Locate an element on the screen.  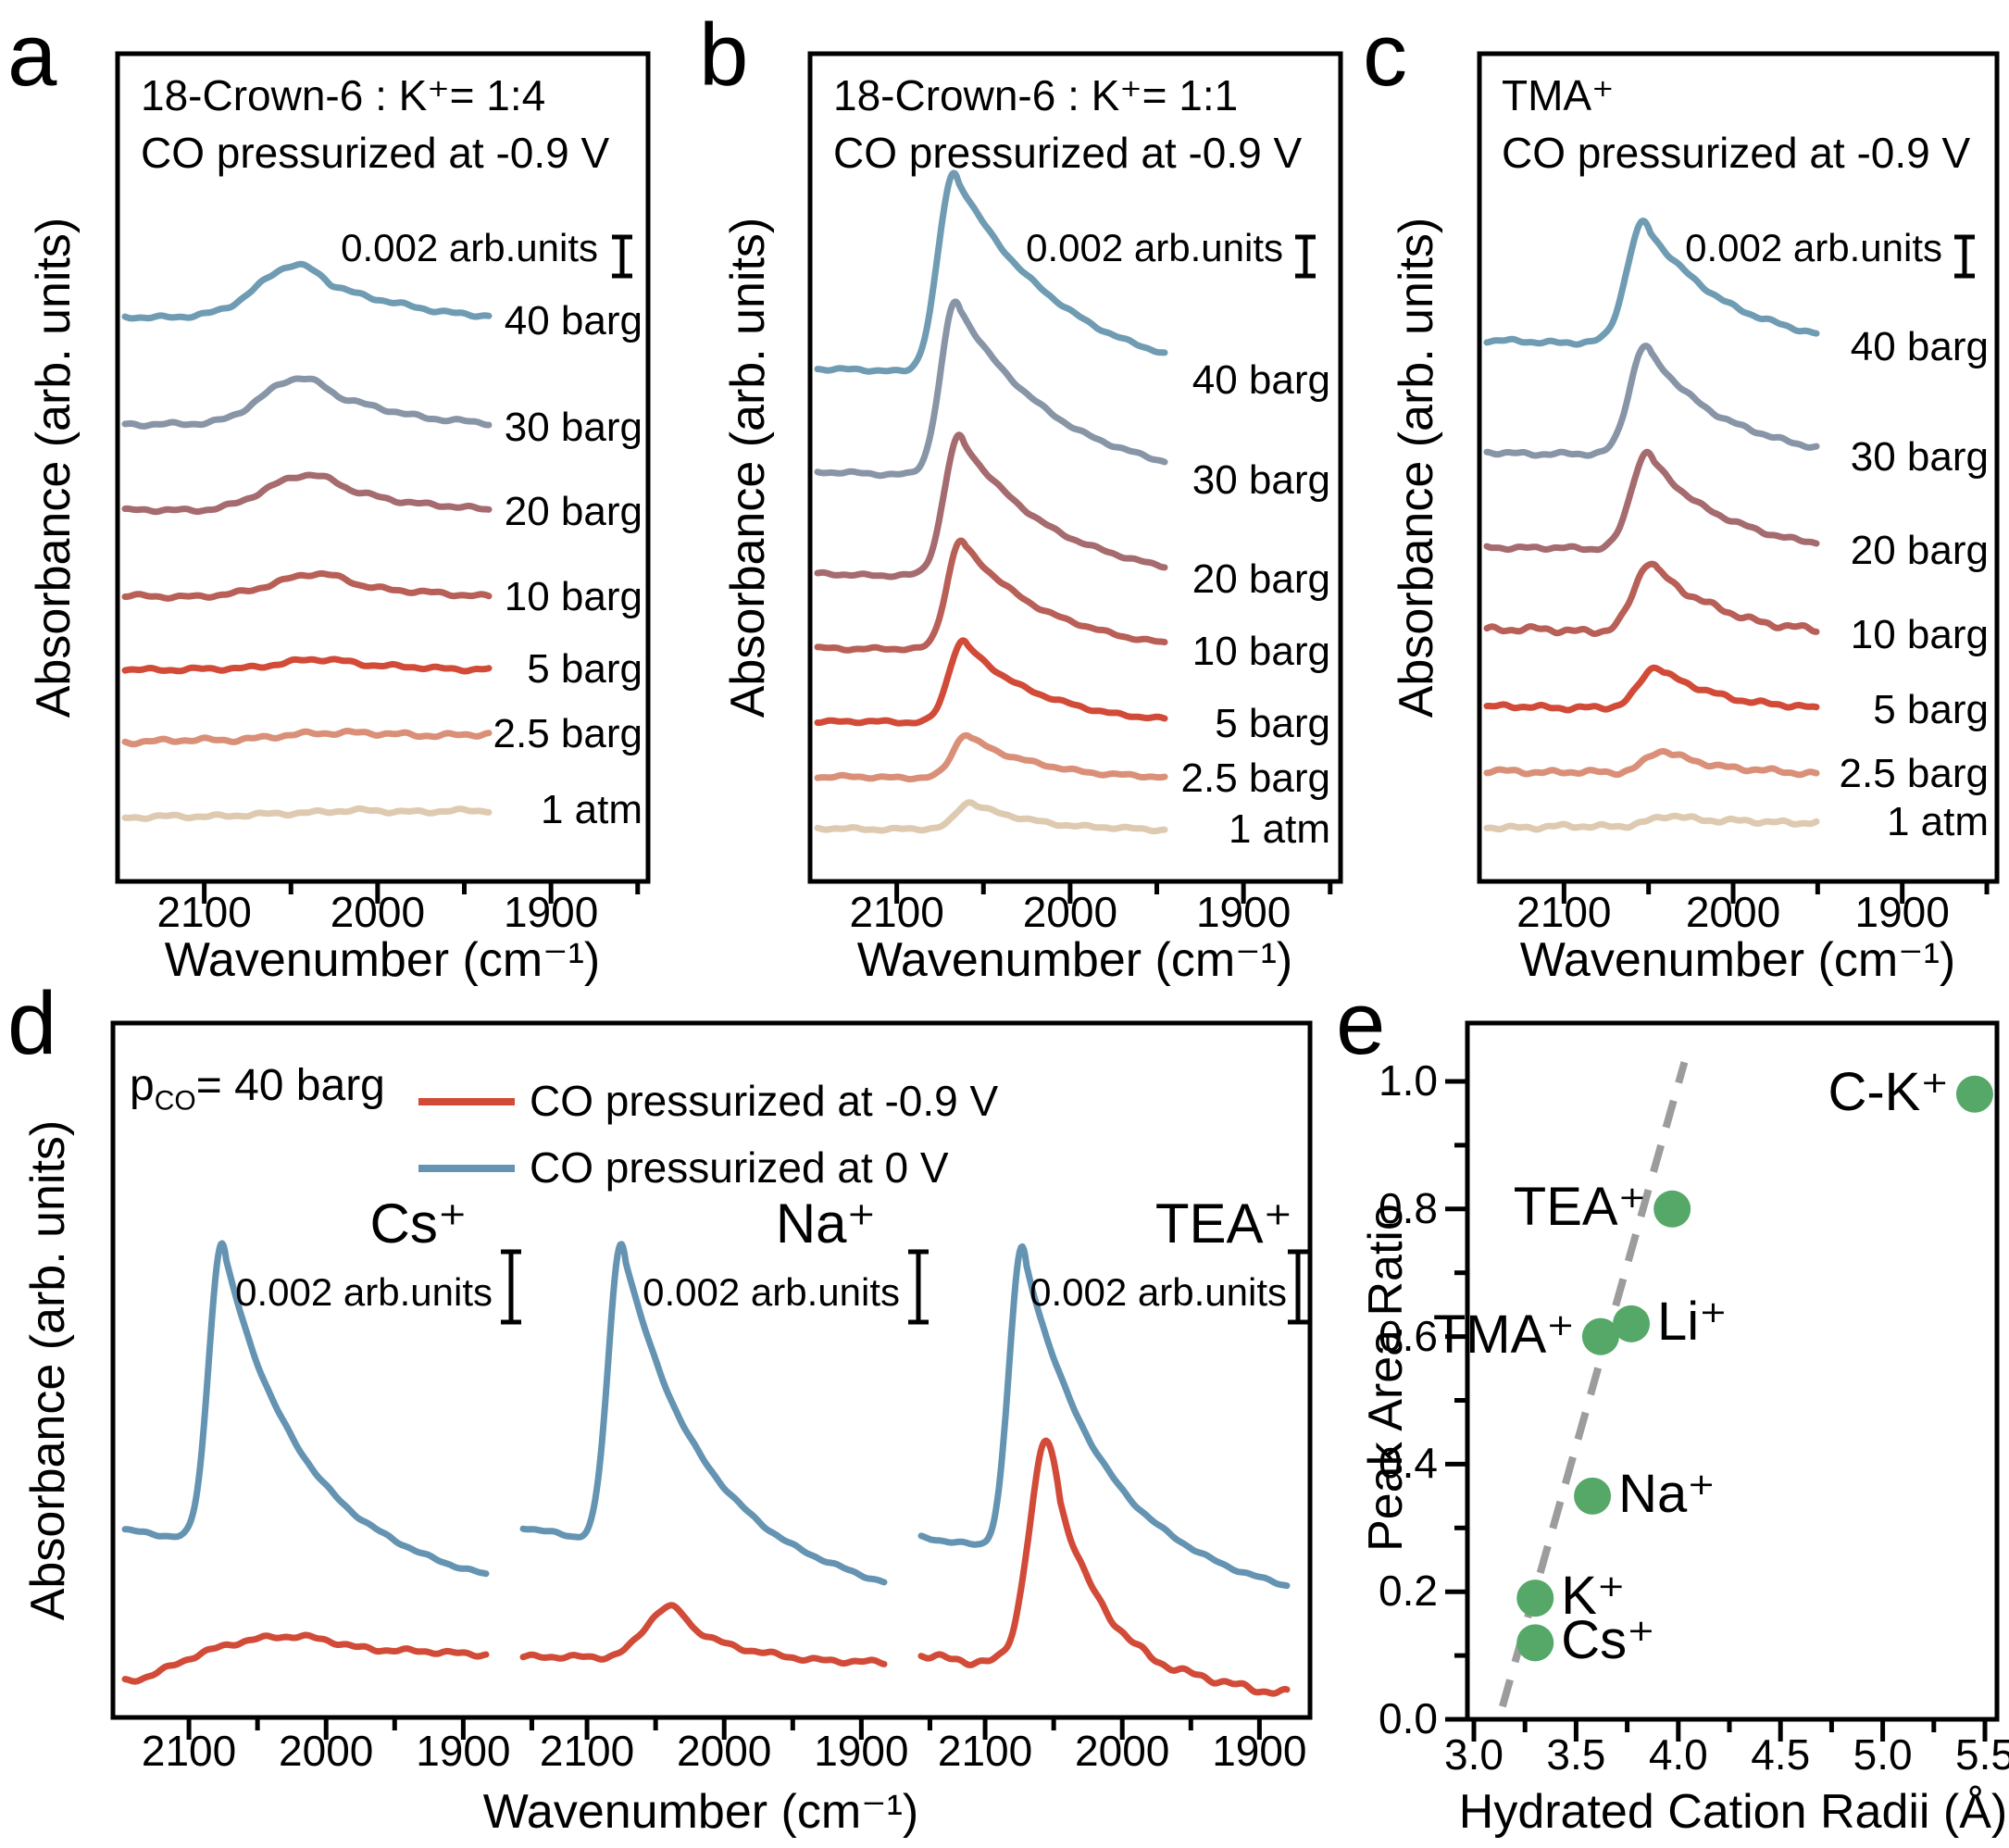
panel-a-frame is located at coordinates (383, 467).